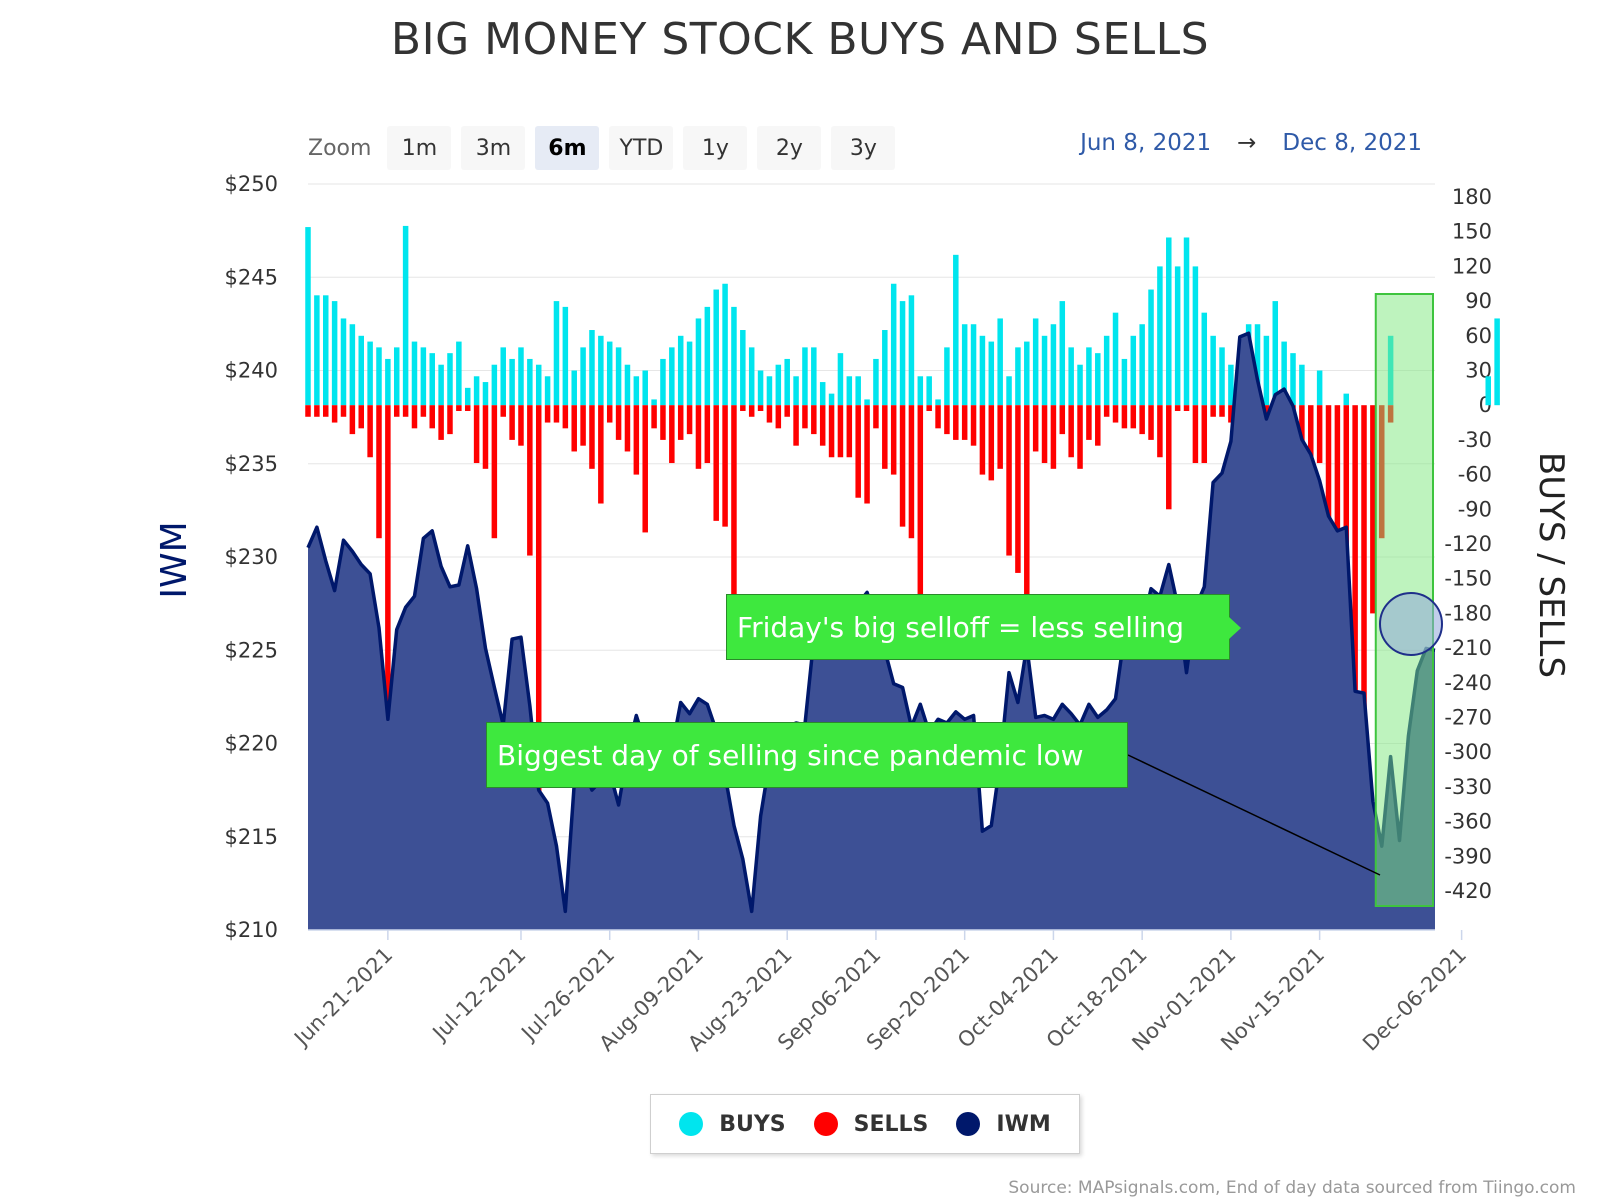 Image resolution: width=1600 pixels, height=1200 pixels. What do you see at coordinates (493, 148) in the screenshot?
I see `zoom-button-3m: 3m` at bounding box center [493, 148].